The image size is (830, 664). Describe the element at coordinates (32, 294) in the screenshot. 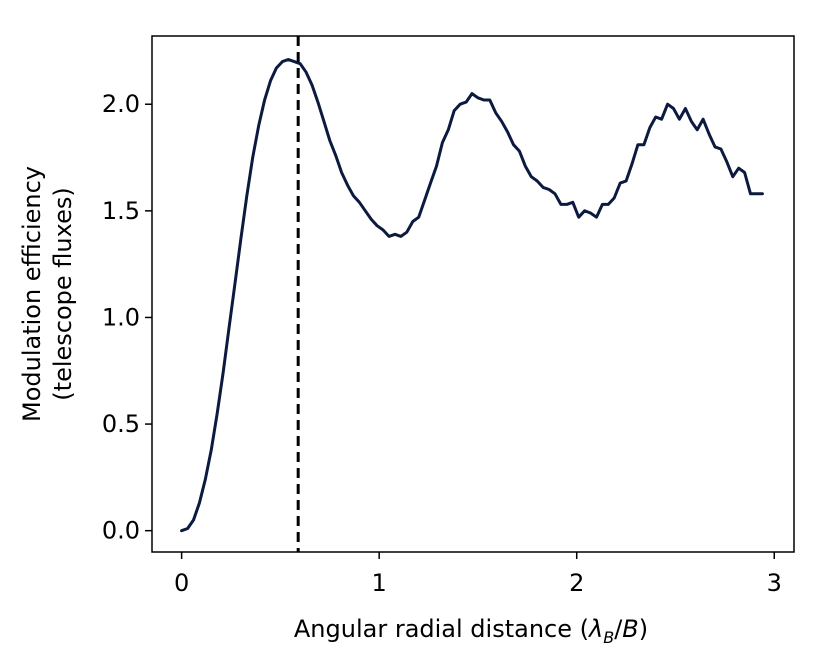

I see `y-axis-label-line-1: Modulation efficiency` at that location.